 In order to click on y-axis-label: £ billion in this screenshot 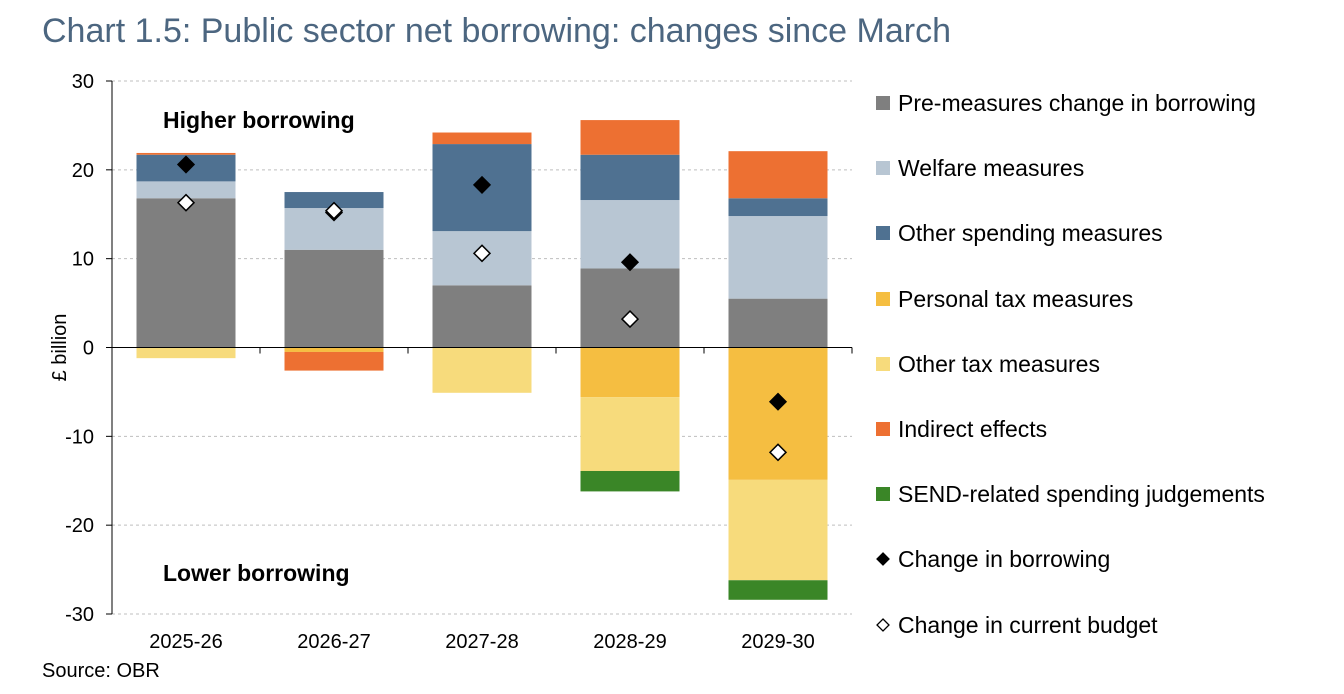, I will do `click(60, 348)`.